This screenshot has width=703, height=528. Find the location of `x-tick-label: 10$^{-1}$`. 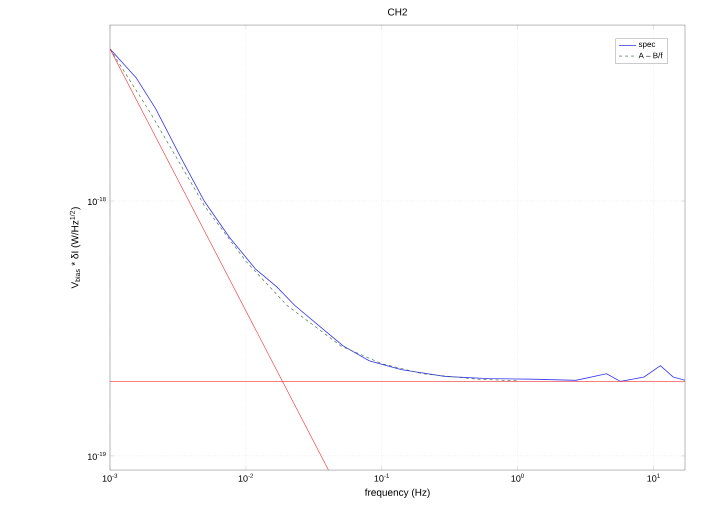

x-tick-label: 10$^{-1}$ is located at coordinates (381, 478).